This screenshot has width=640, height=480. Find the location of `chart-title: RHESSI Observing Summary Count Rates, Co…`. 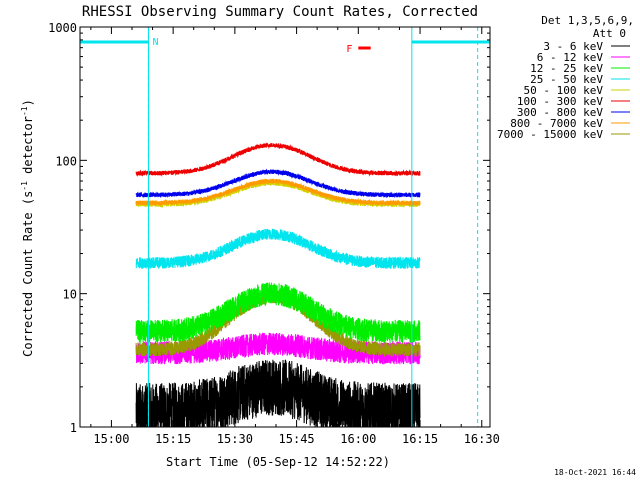

chart-title: RHESSI Observing Summary Count Rates, Co… is located at coordinates (280, 12).